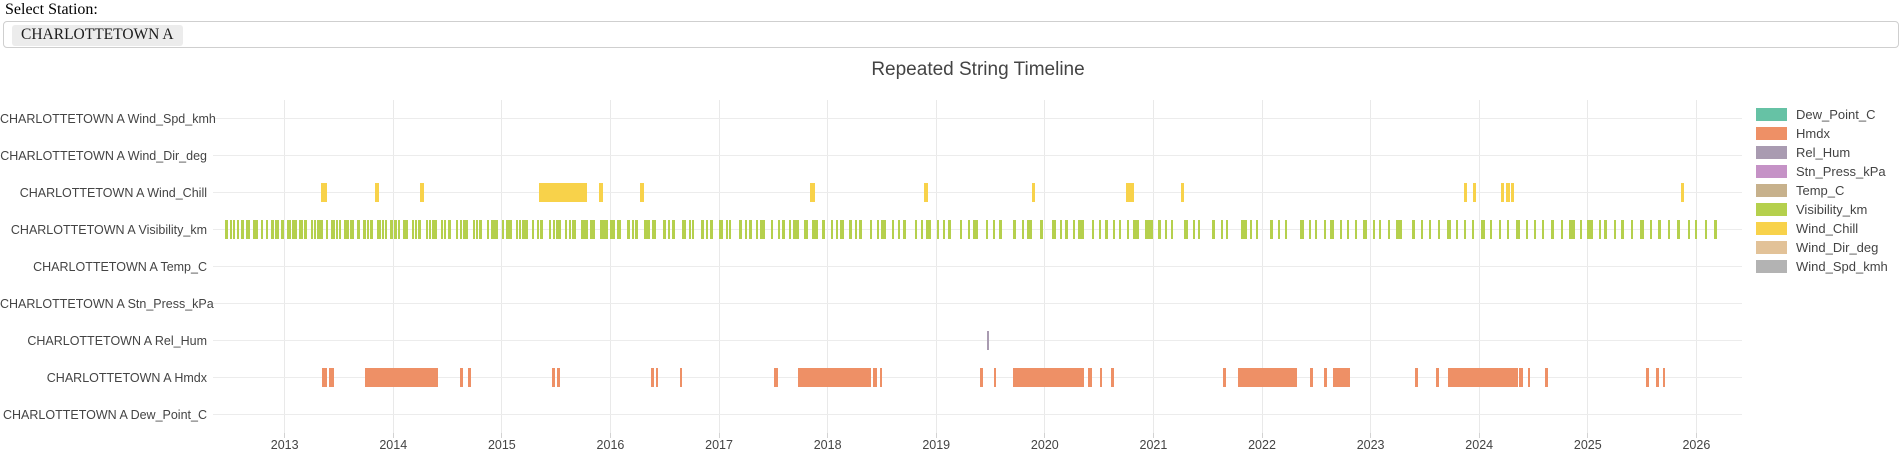 Image resolution: width=1904 pixels, height=460 pixels. I want to click on legend-item: Temp_C, so click(1800, 190).